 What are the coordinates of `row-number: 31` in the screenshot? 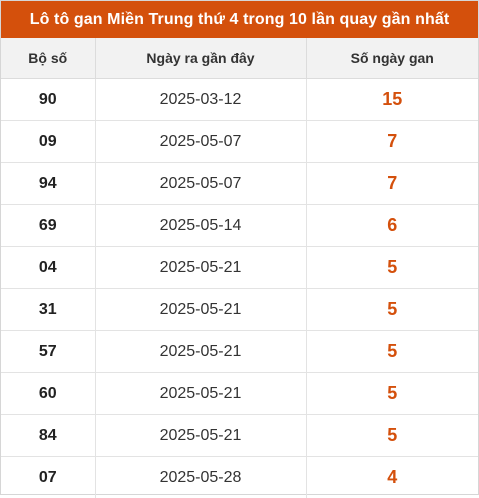 It's located at (48, 310).